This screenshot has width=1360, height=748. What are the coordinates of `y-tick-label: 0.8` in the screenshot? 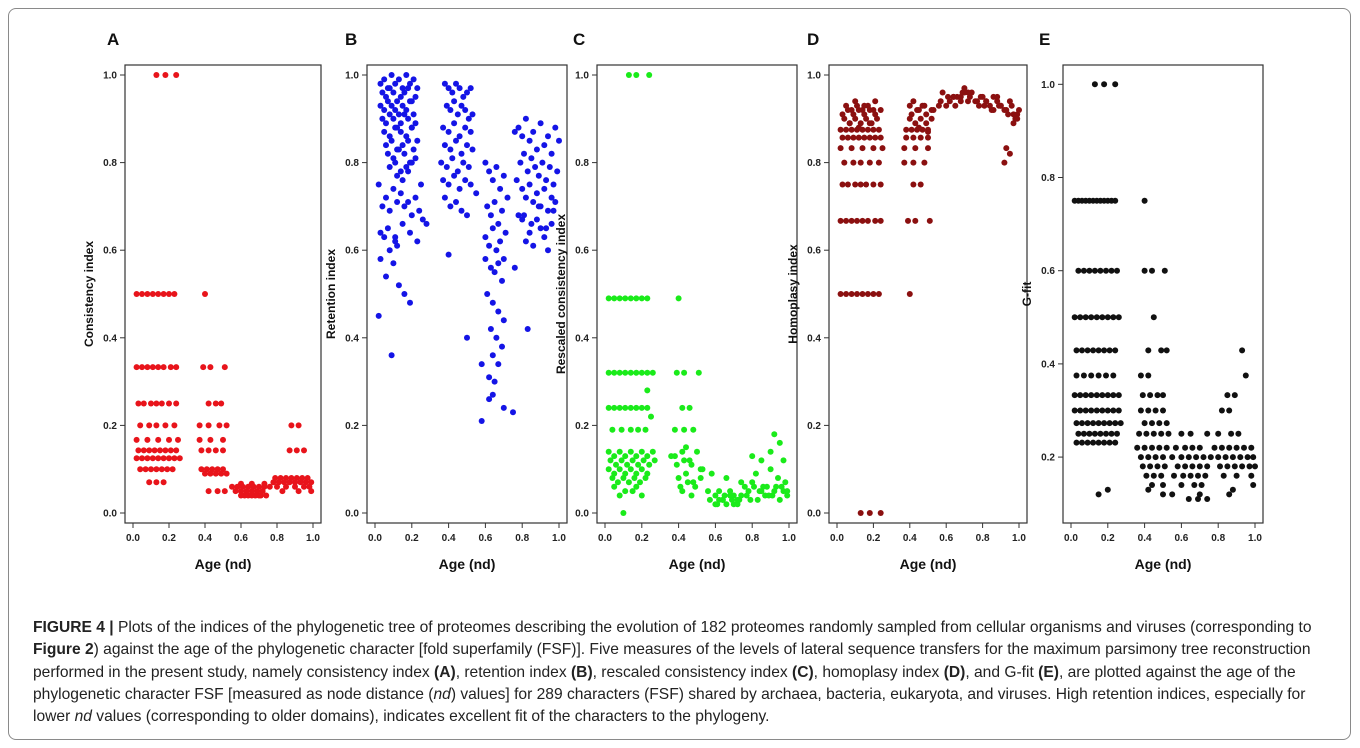 It's located at (814, 163).